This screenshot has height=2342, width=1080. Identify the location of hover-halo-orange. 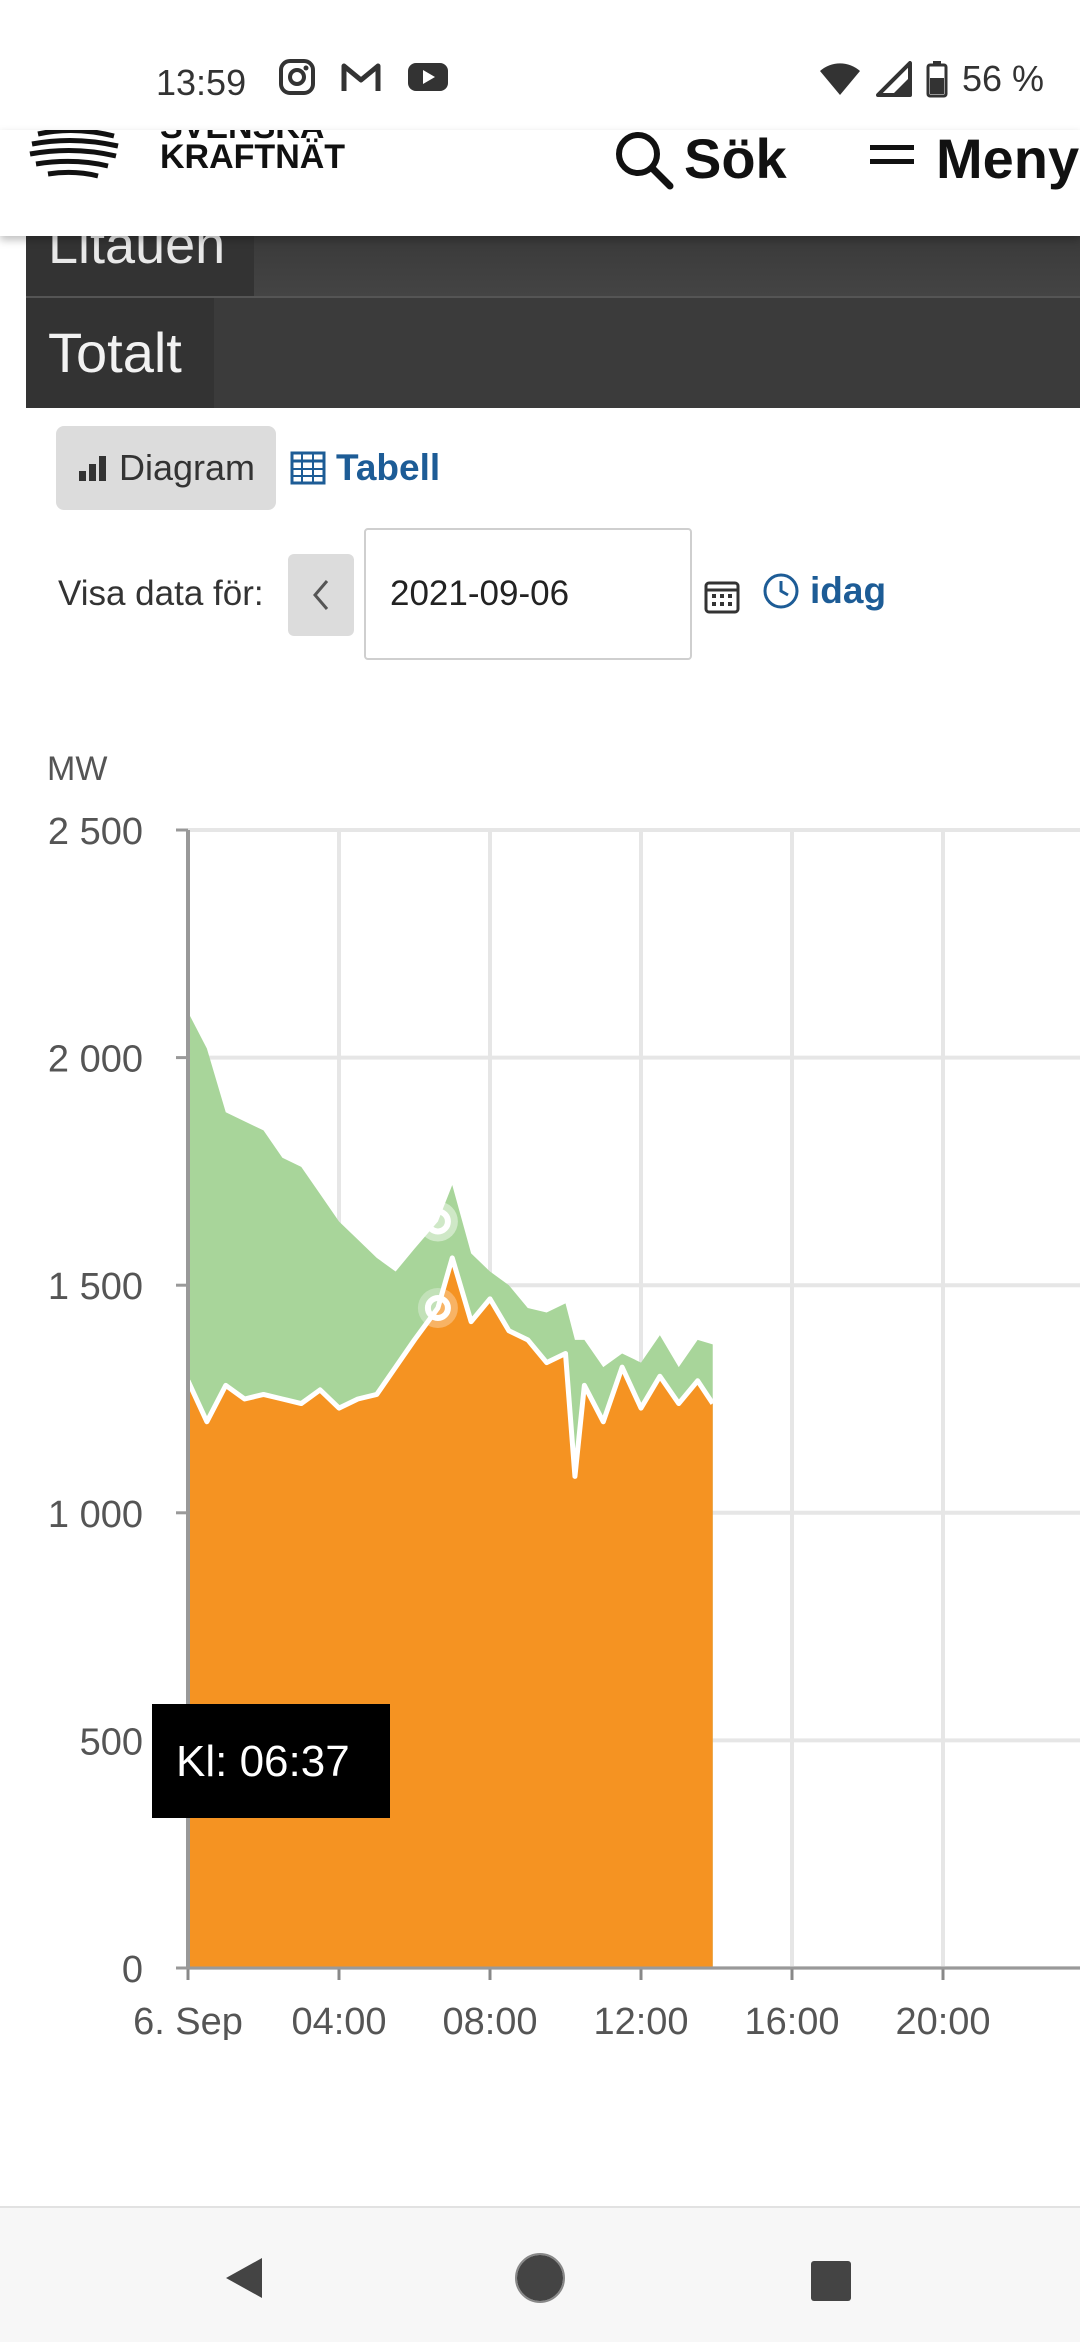
(437, 1307).